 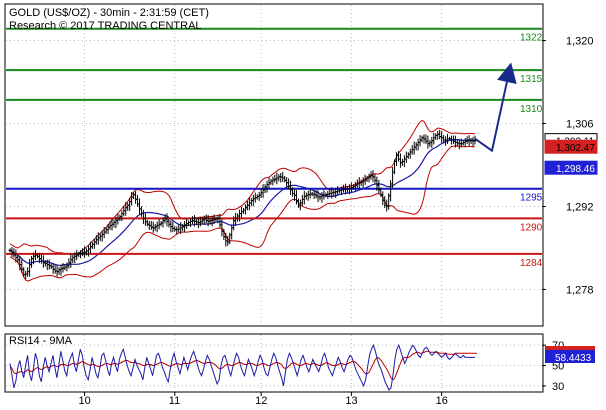 What do you see at coordinates (531, 227) in the screenshot?
I see `level-label-1290: 1290` at bounding box center [531, 227].